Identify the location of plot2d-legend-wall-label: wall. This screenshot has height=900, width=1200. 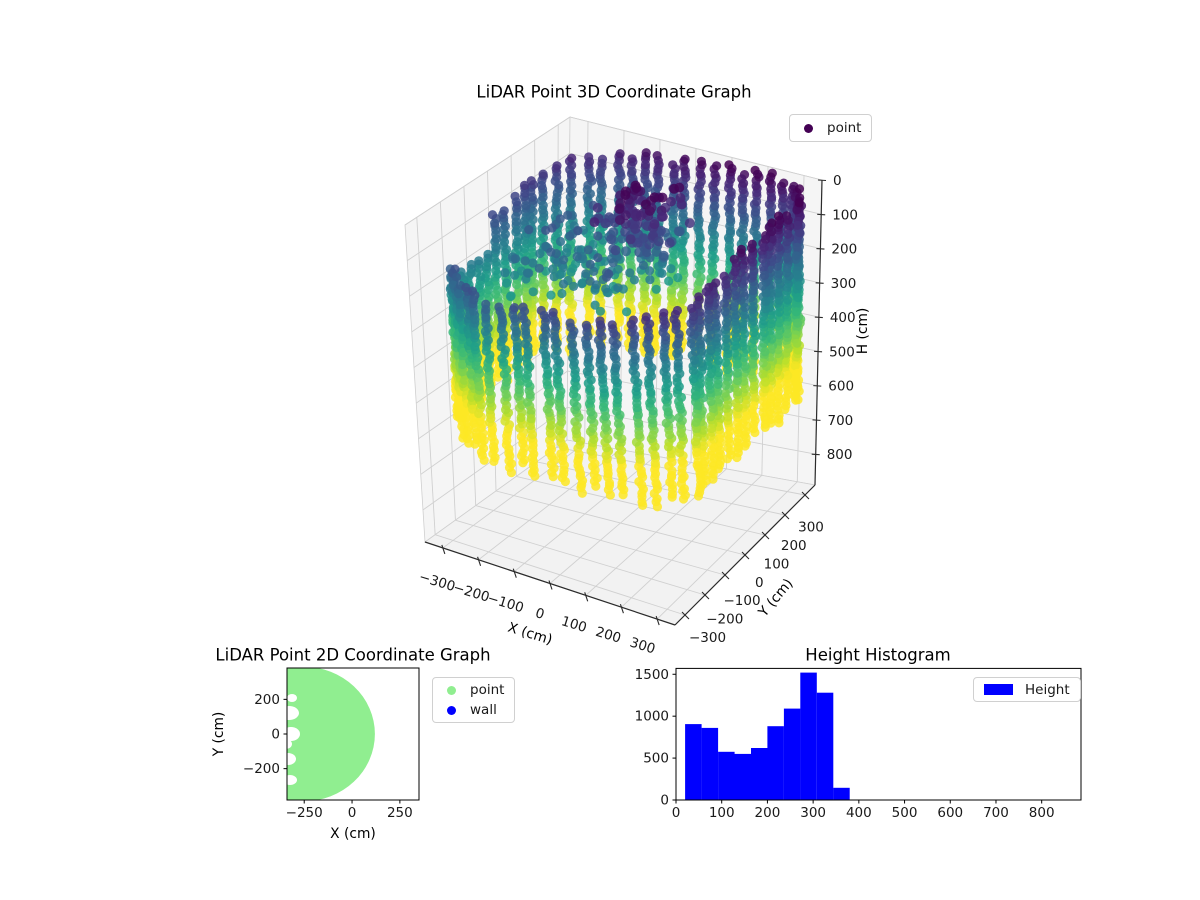
(483, 710).